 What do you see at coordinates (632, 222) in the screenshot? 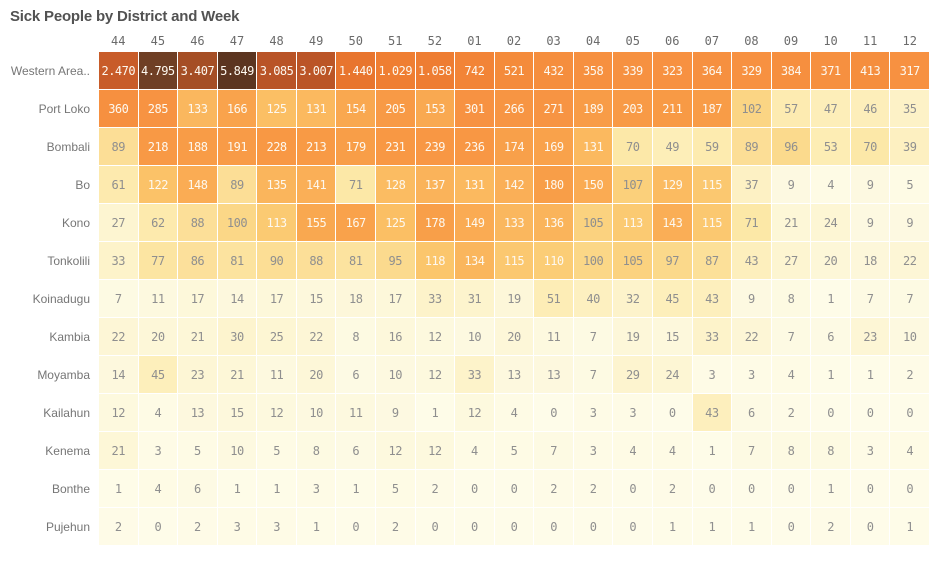
I see `heatmap-cell: 113` at bounding box center [632, 222].